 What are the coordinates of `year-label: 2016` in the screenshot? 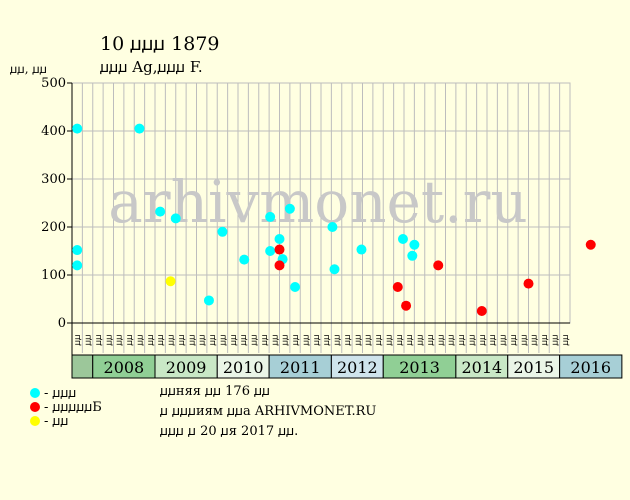 It's located at (590, 367).